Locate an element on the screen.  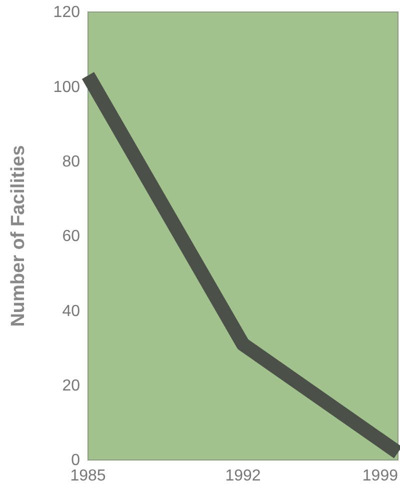
x-tick-label: 1985 is located at coordinates (88, 475).